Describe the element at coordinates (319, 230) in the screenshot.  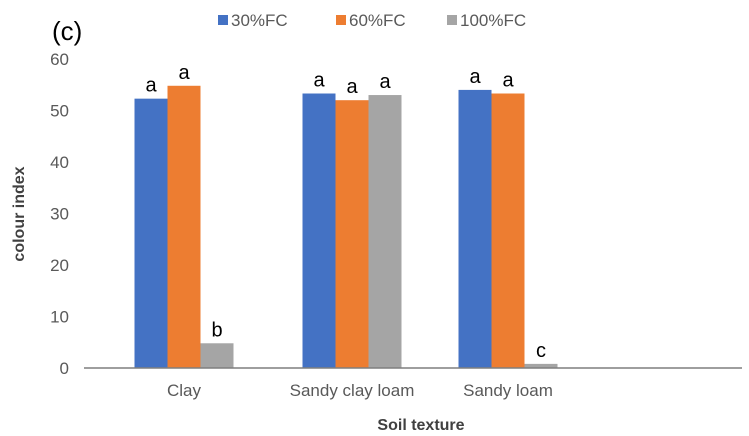
I see `bar-30pctfc-sandy-clay-loam` at that location.